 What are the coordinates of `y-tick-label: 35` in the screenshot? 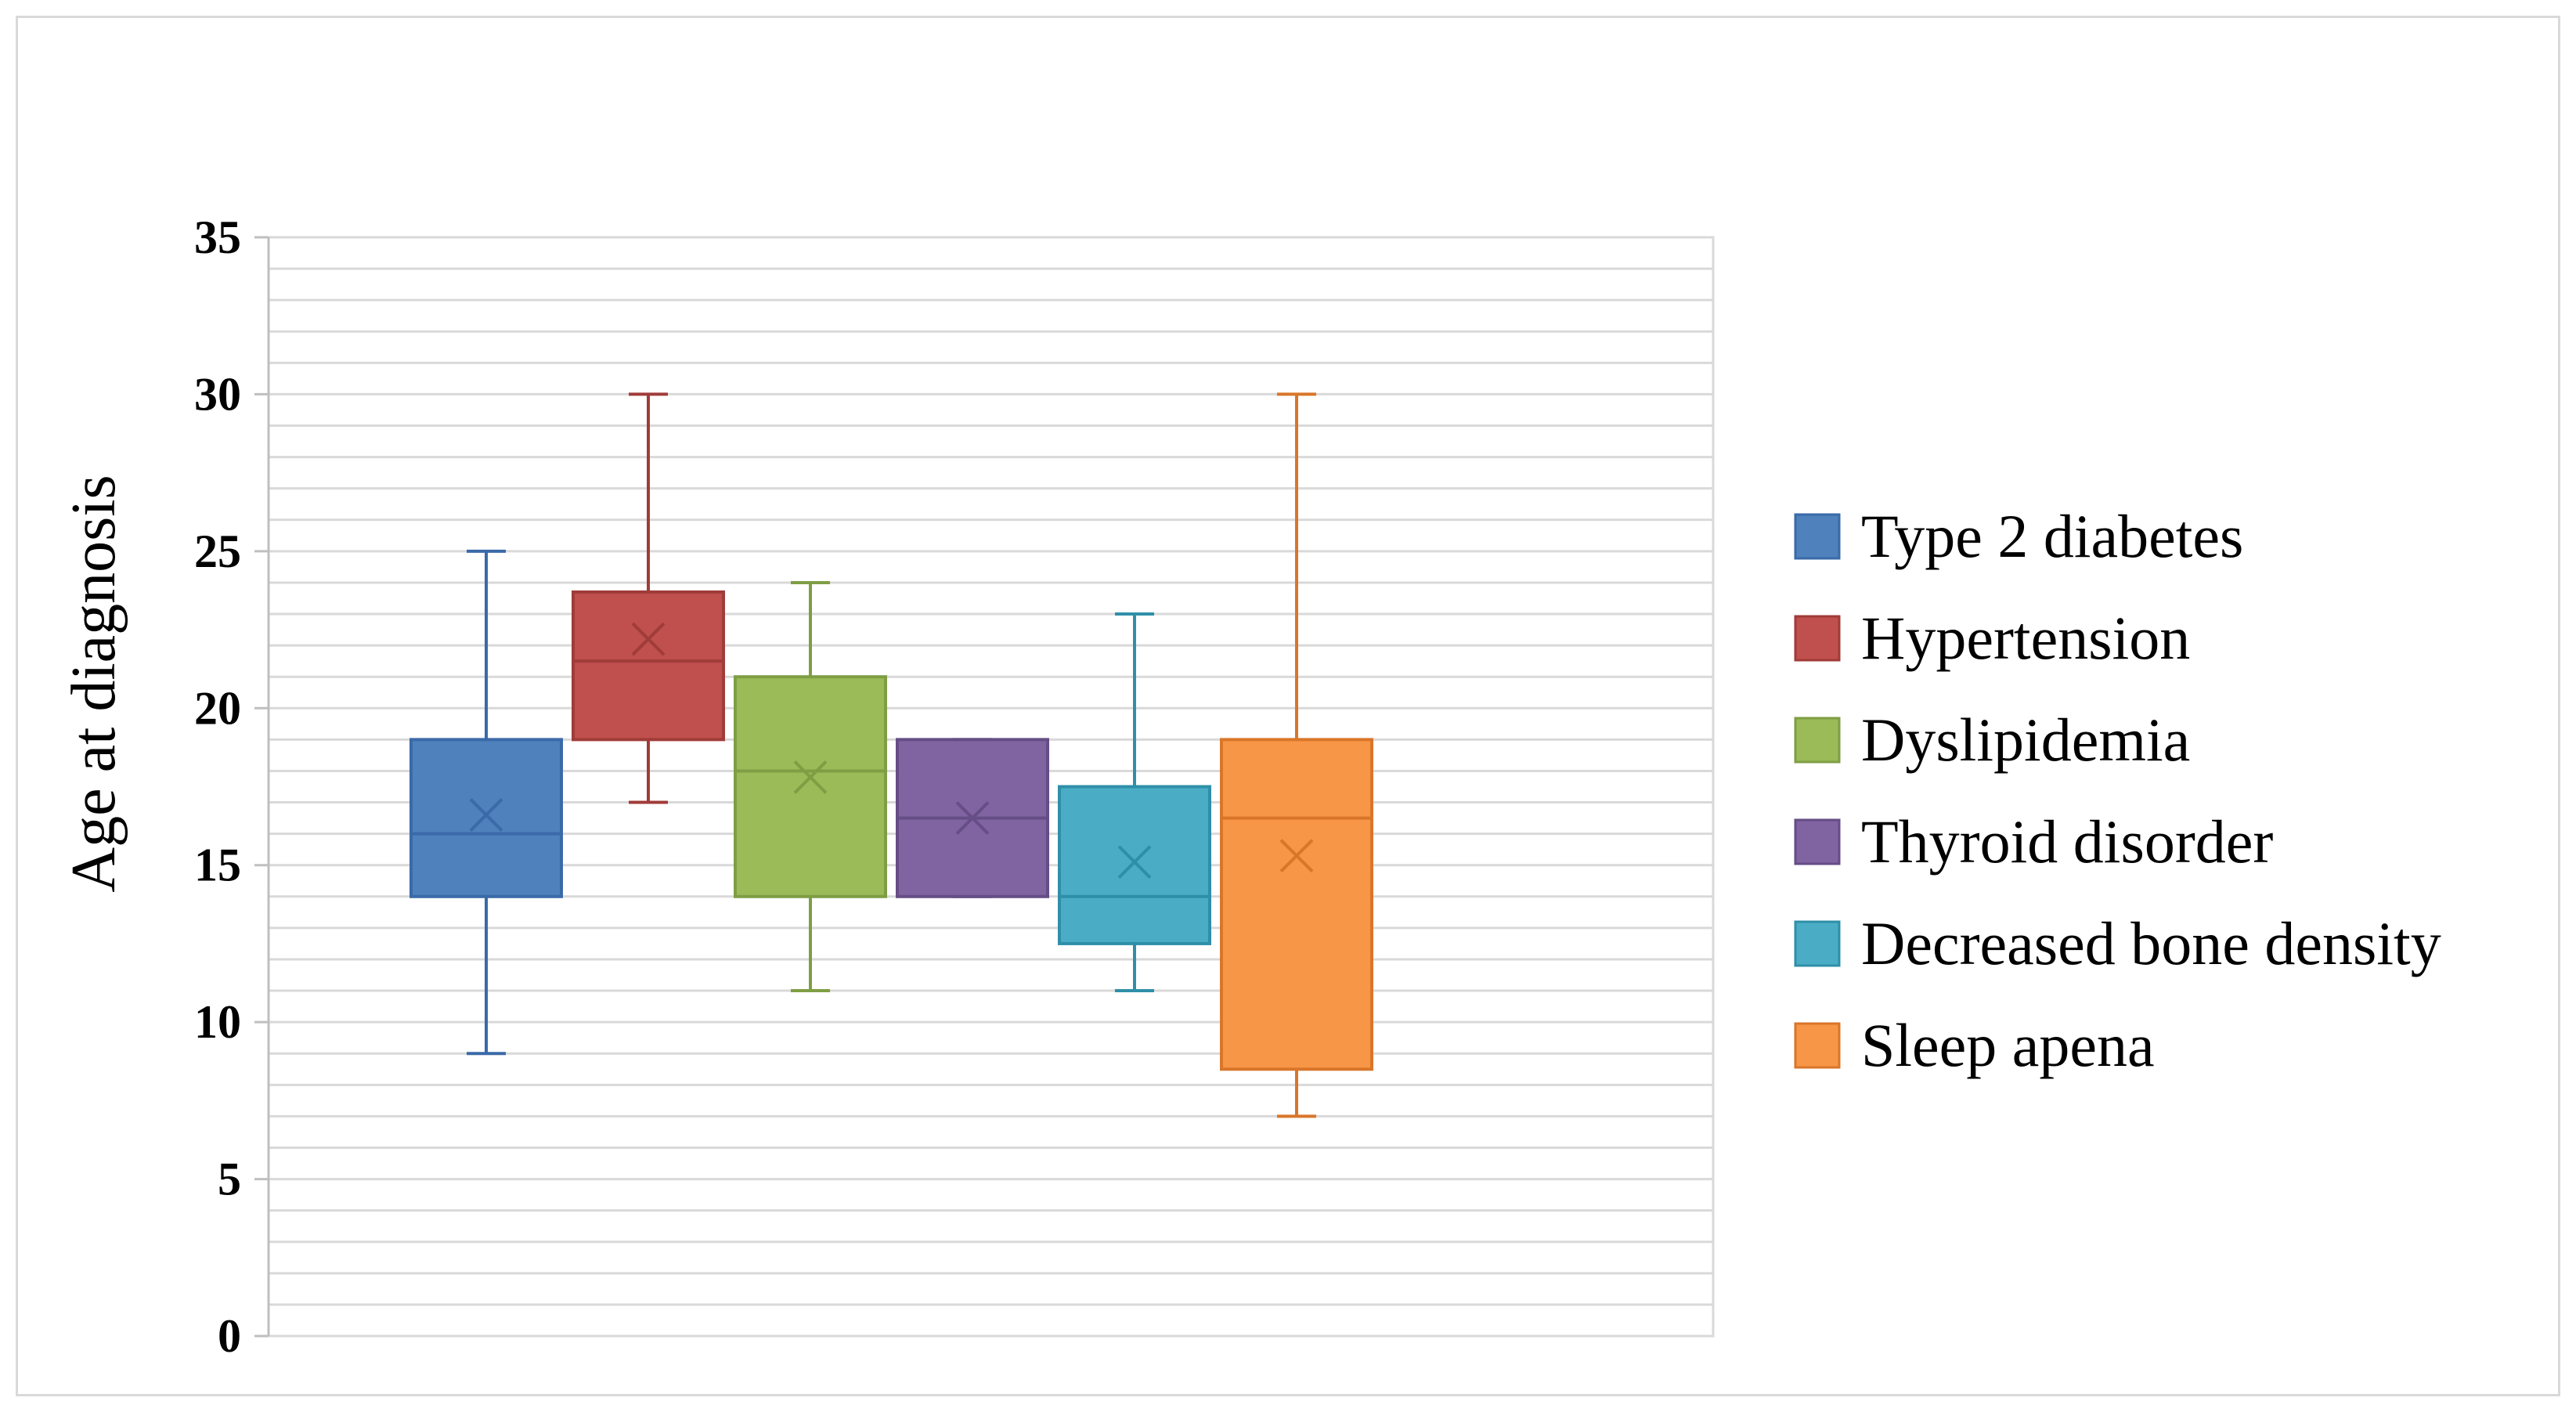 It's located at (217, 237).